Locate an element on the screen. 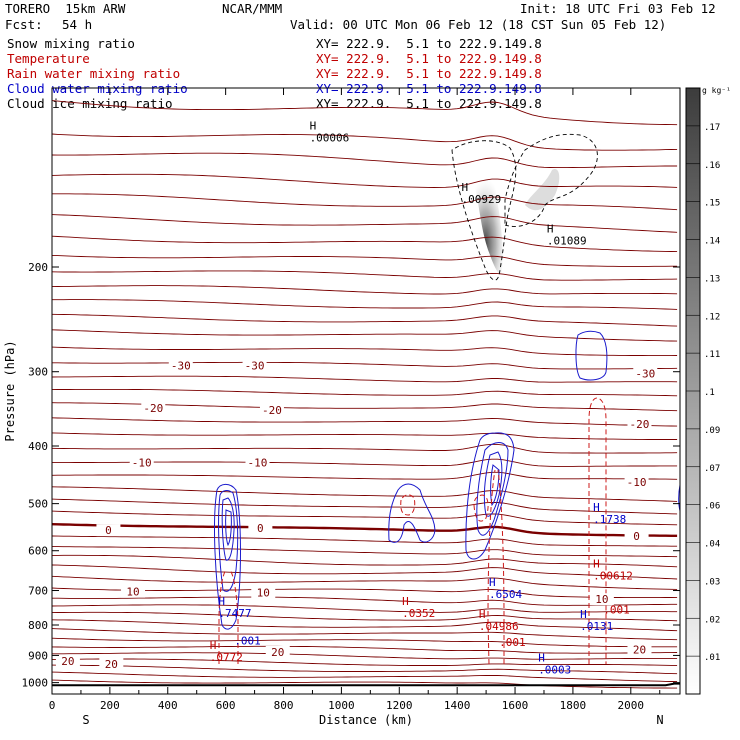 The width and height of the screenshot is (740, 740). field-name-temperature: Temperature is located at coordinates (48, 58).